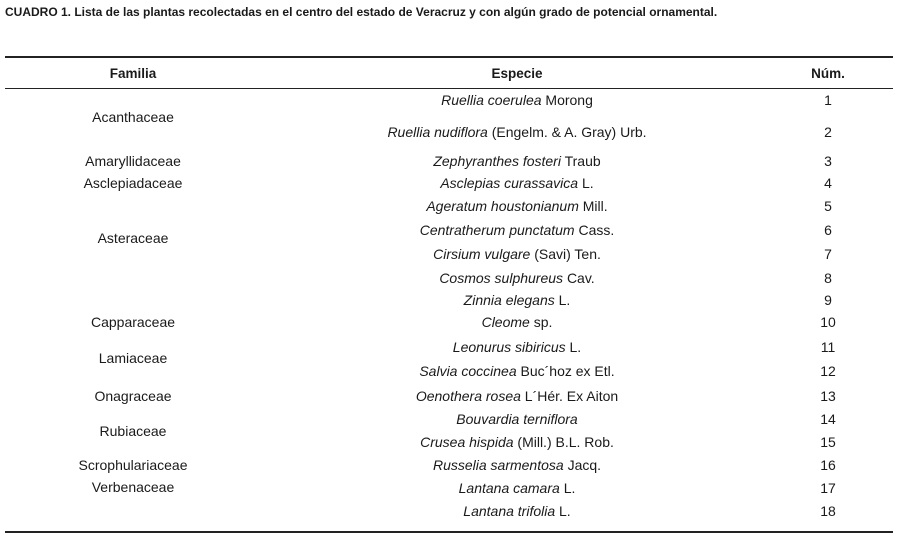 This screenshot has width=898, height=536. Describe the element at coordinates (828, 371) in the screenshot. I see `species-number: 12` at that location.